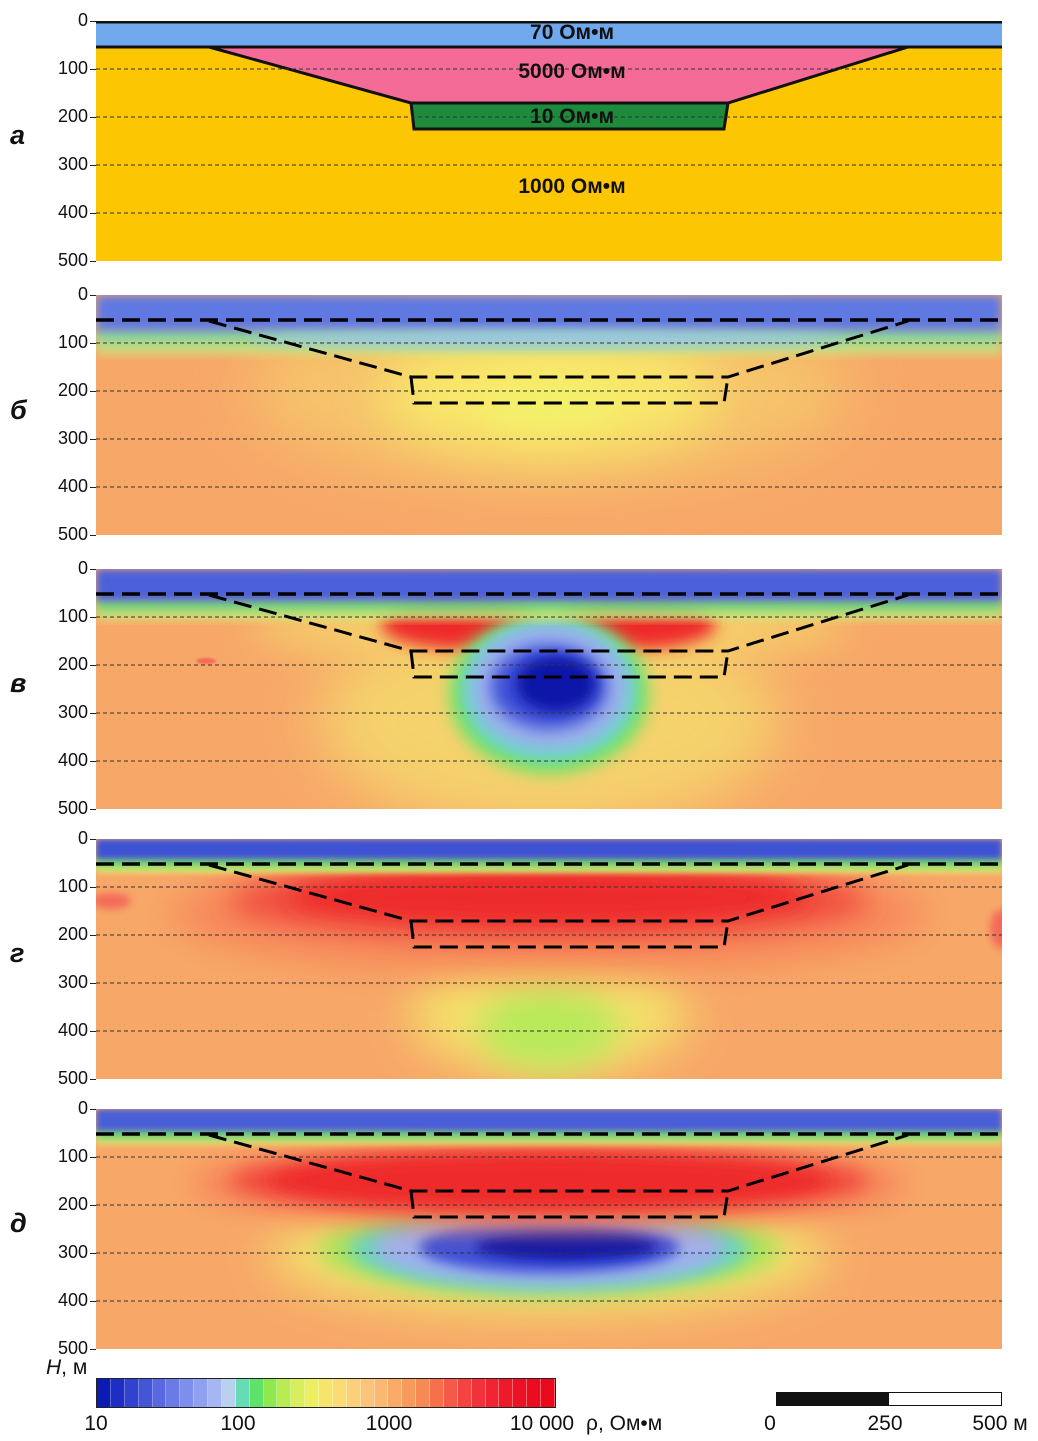  I want to click on depth-gridlines, so click(549, 141).